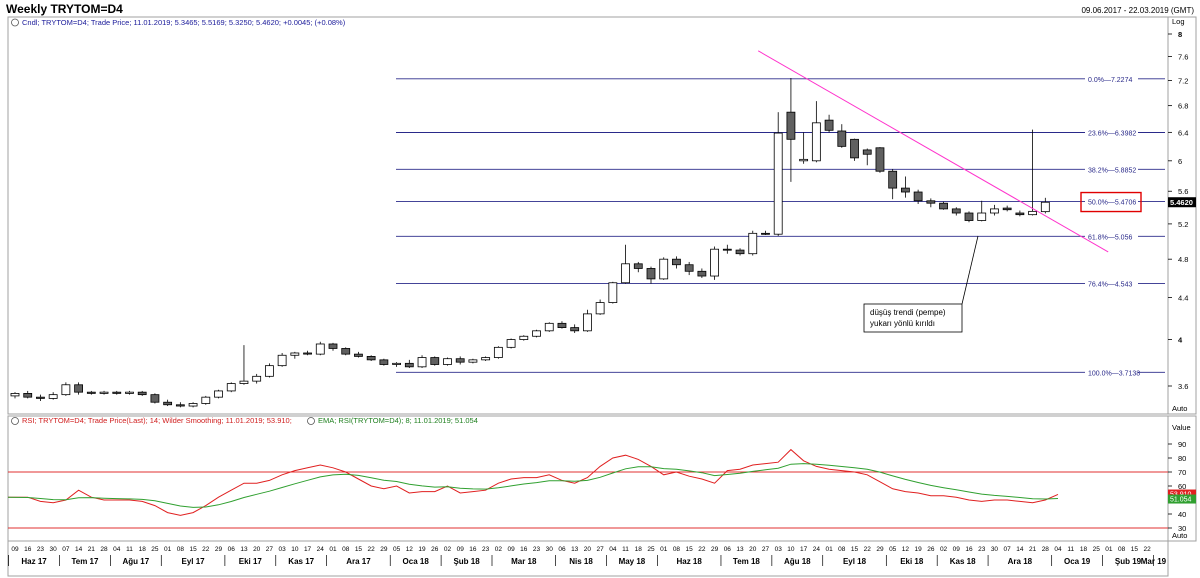  Describe the element at coordinates (1179, 535) in the screenshot. I see `rsi-auto-label: Auto` at that location.